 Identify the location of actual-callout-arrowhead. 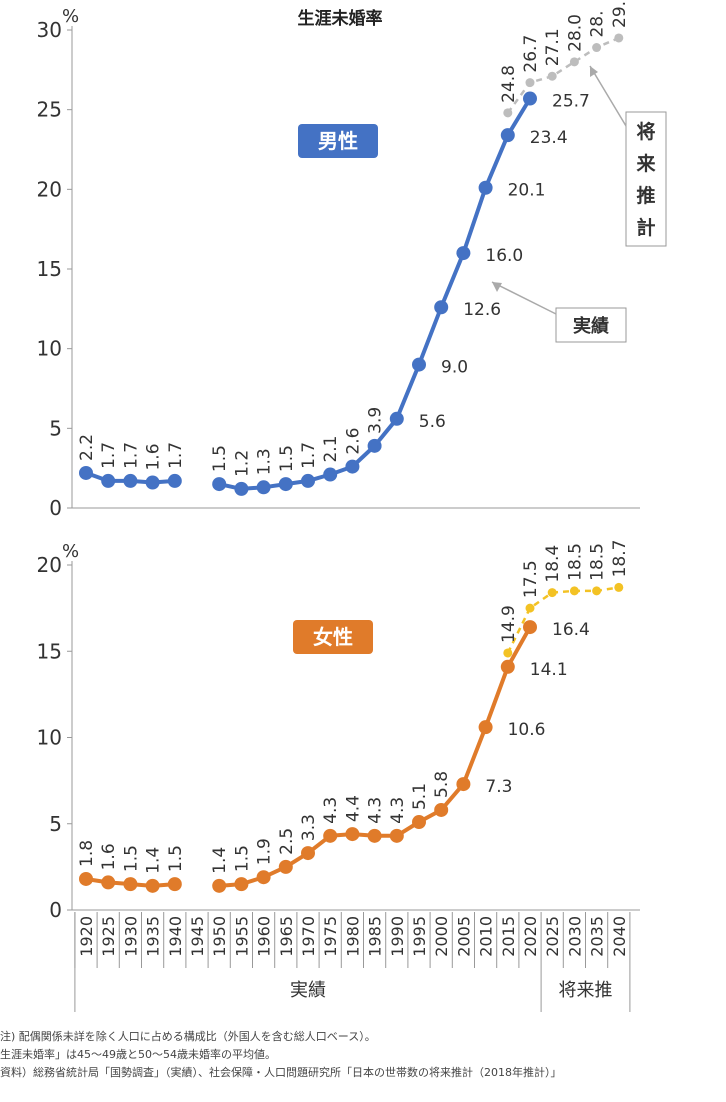
(497, 287).